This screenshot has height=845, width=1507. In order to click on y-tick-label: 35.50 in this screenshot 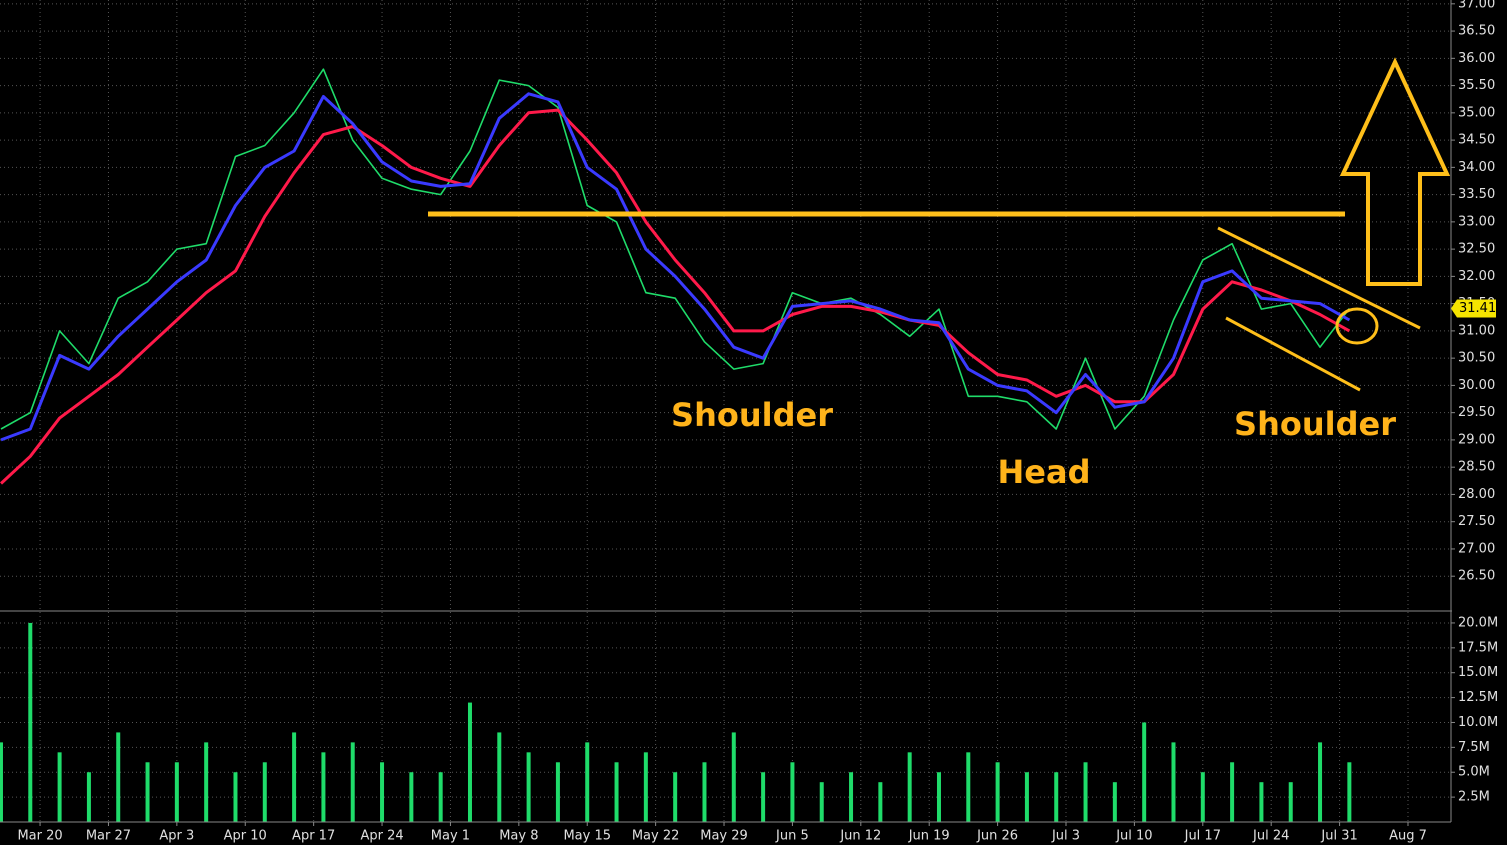, I will do `click(1476, 85)`.